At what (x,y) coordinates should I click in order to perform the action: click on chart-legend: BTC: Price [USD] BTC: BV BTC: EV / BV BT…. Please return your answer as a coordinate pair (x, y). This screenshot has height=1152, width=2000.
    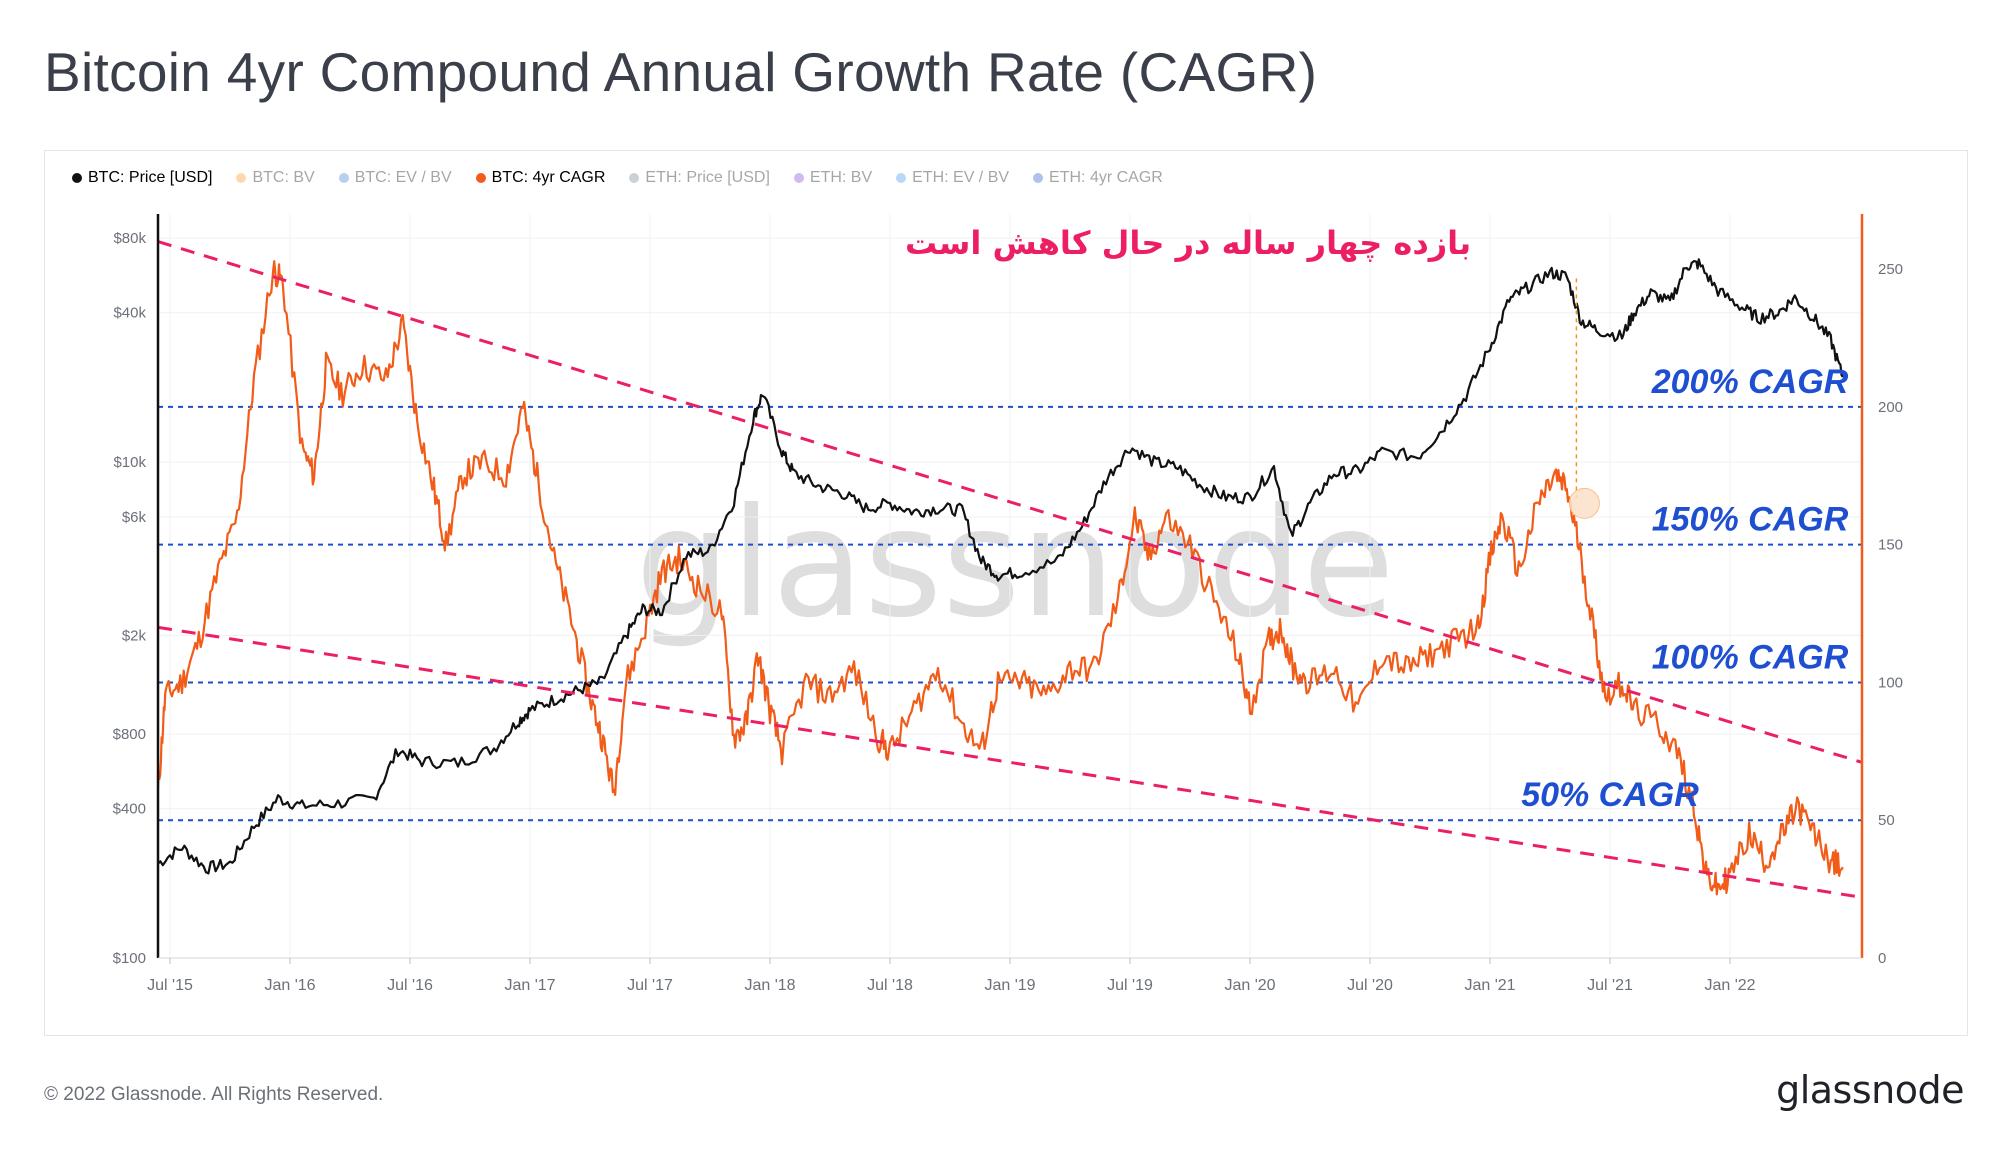
    Looking at the image, I should click on (617, 178).